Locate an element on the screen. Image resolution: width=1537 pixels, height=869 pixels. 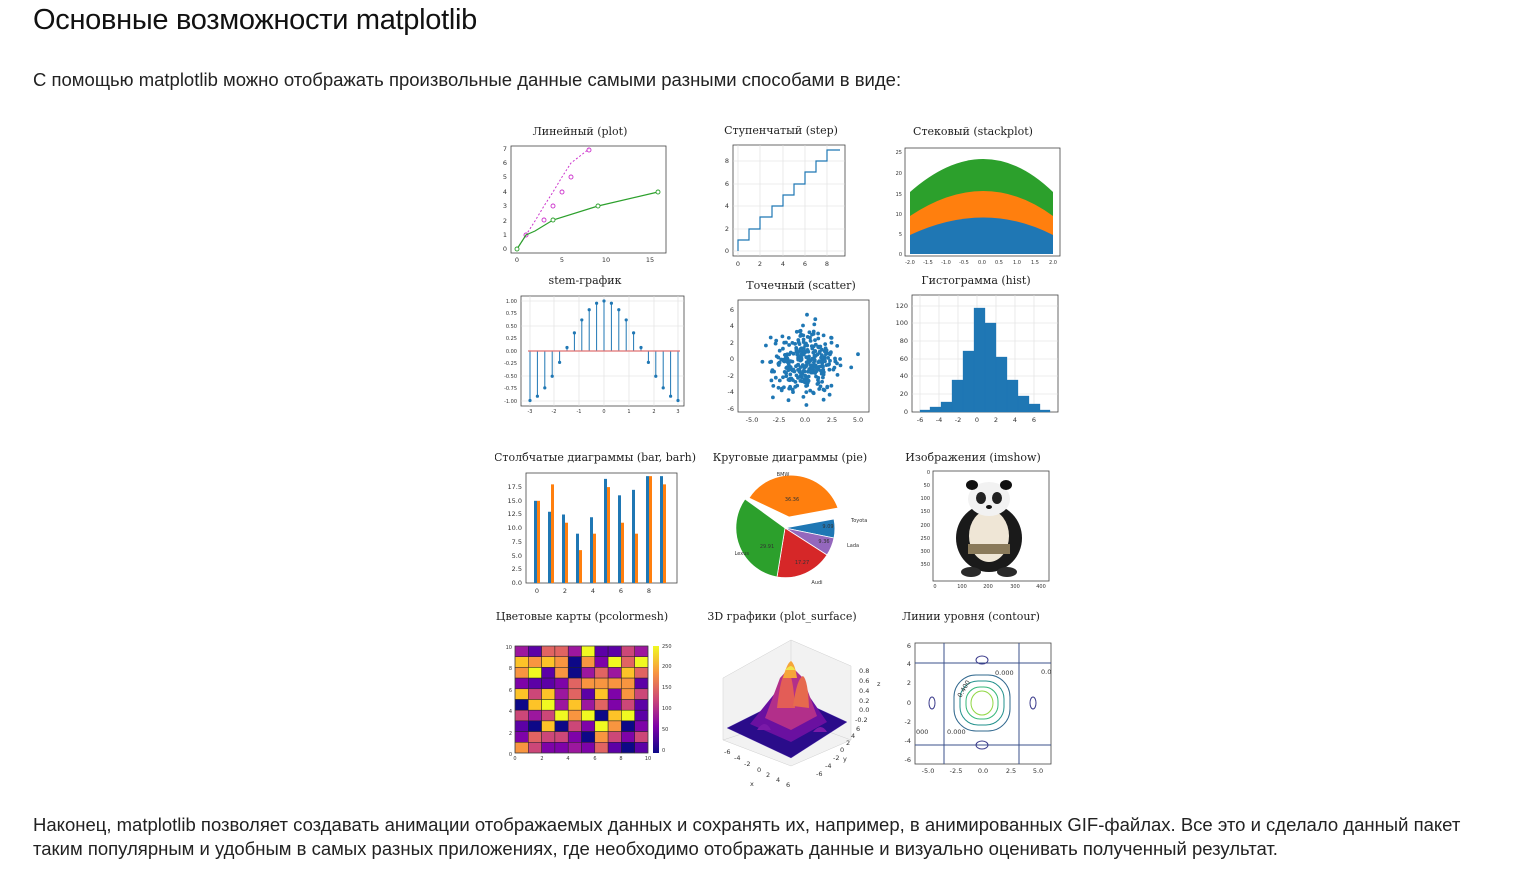
svg-text: 5.0 is located at coordinates (1038, 771).